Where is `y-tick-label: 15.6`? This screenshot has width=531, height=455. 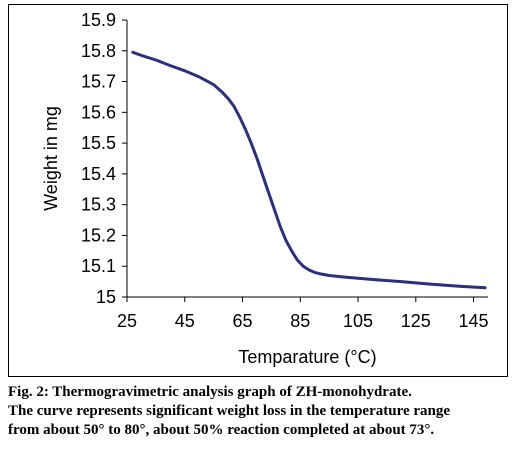
y-tick-label: 15.6 is located at coordinates (98, 112).